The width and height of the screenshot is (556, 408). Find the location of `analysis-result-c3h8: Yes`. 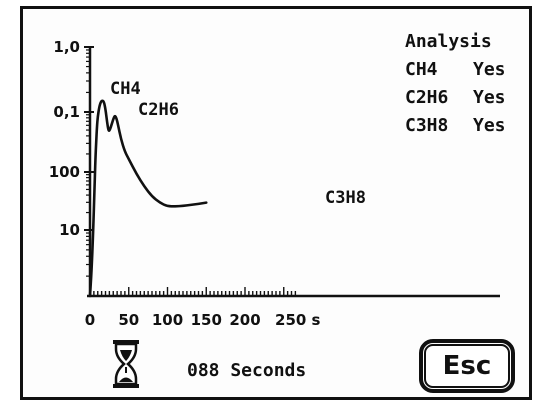

analysis-result-c3h8: Yes is located at coordinates (489, 125).